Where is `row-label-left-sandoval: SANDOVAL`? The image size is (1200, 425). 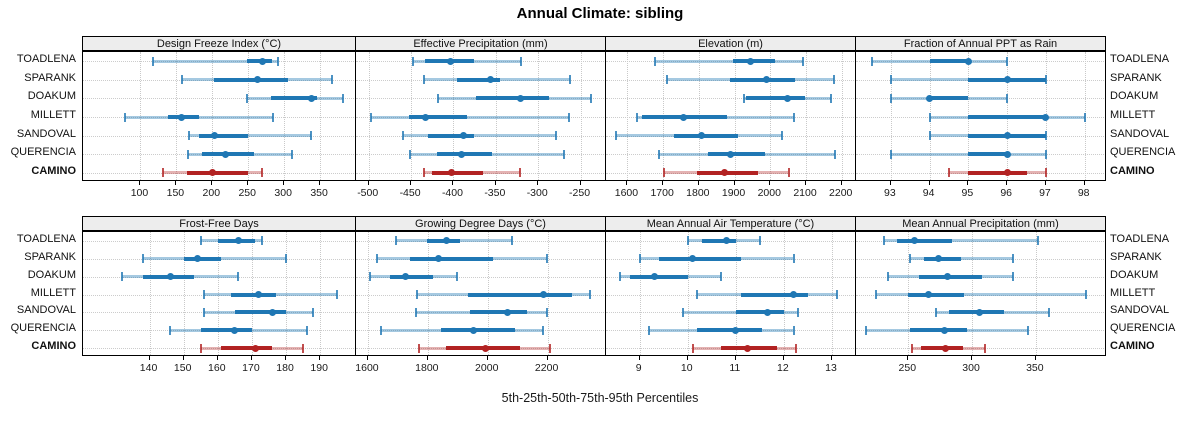
row-label-left-sandoval: SANDOVAL is located at coordinates (46, 133).